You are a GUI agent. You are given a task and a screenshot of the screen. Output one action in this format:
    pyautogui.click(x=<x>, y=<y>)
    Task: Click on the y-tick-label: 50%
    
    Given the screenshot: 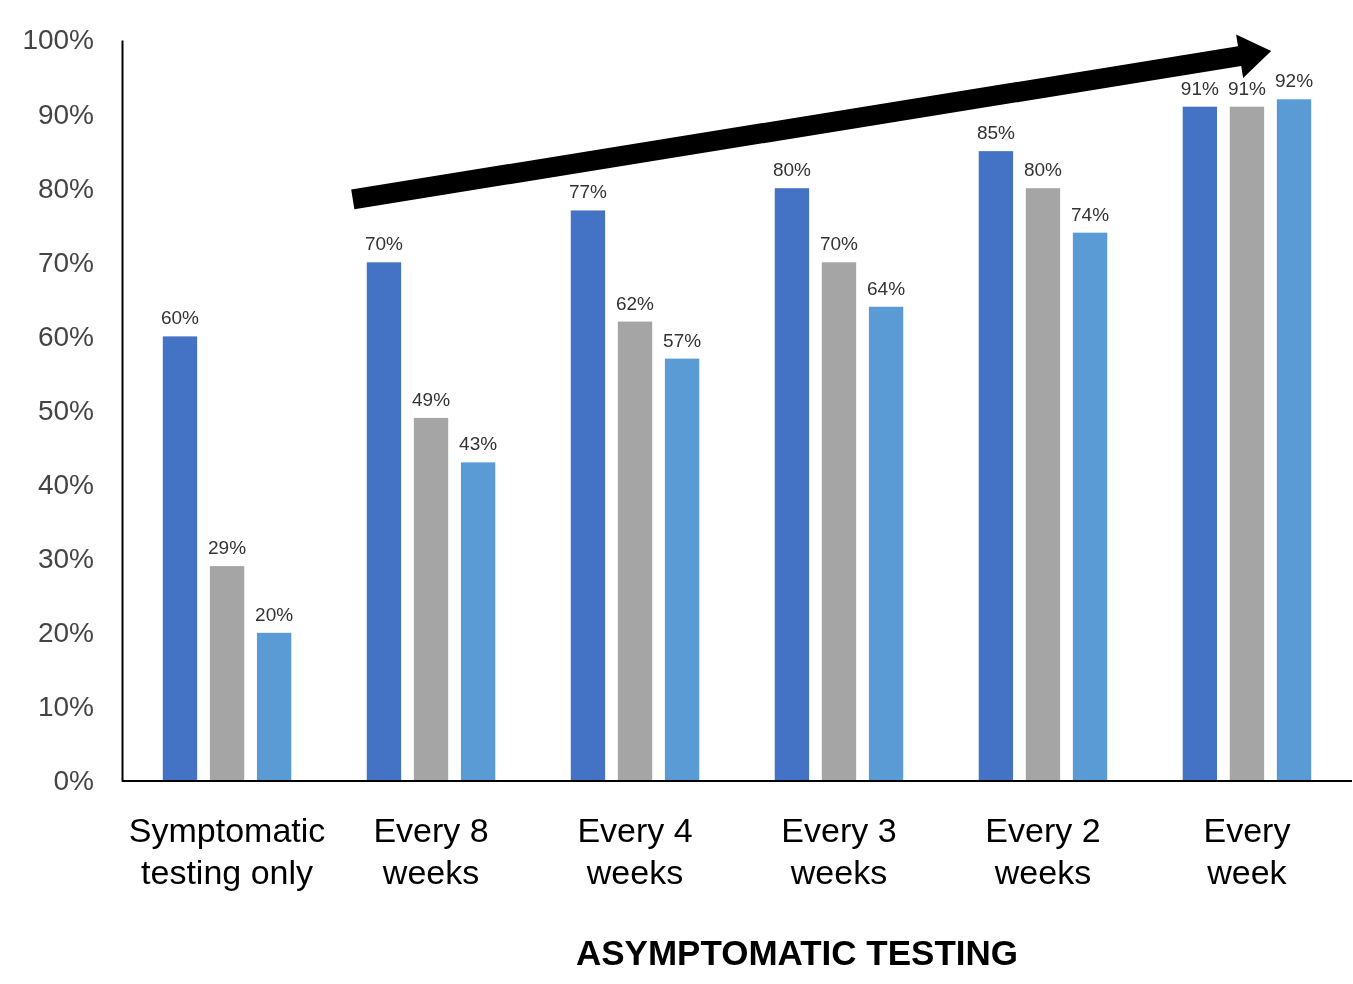 What is the action you would take?
    pyautogui.click(x=65, y=410)
    